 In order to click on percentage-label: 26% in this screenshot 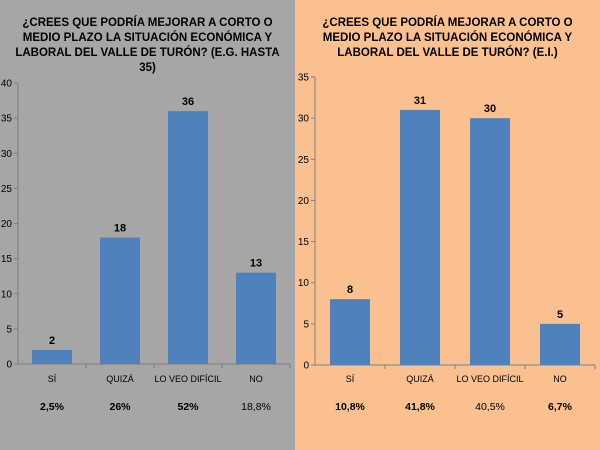, I will do `click(120, 407)`.